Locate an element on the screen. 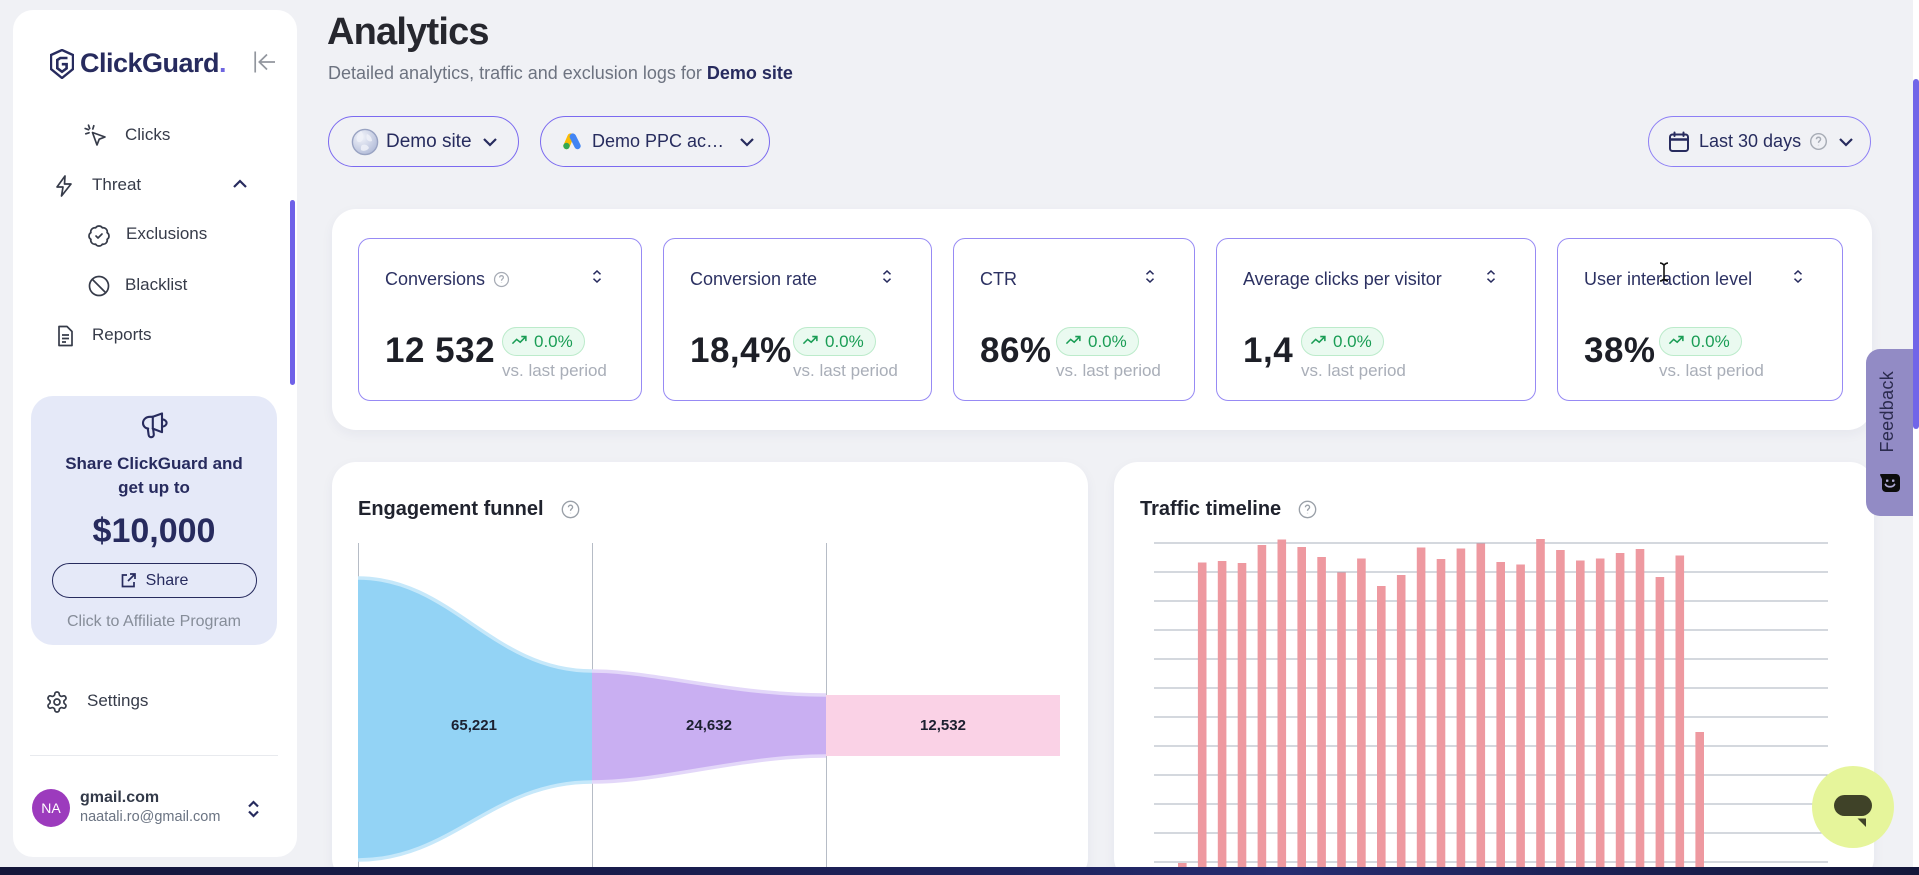  svg-text: 24,632 is located at coordinates (709, 725).